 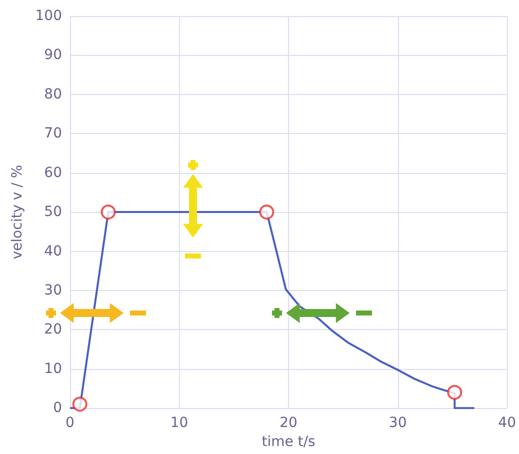 What do you see at coordinates (53, 251) in the screenshot?
I see `y-tick-label: 40` at bounding box center [53, 251].